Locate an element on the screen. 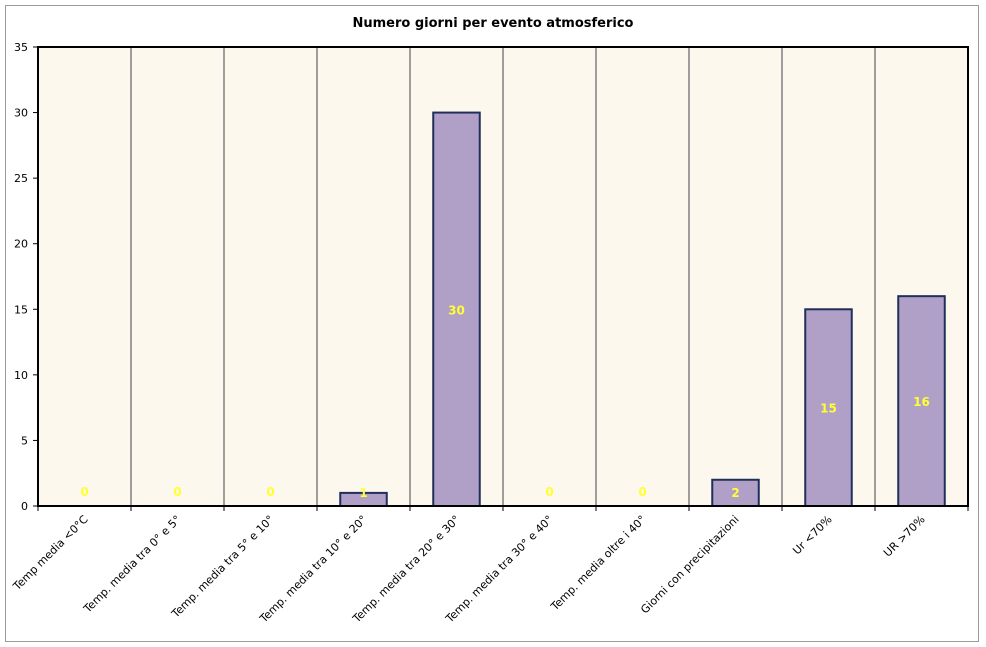 The image size is (986, 647). x-tick-label: Giorni con precipitazioni is located at coordinates (689, 564).